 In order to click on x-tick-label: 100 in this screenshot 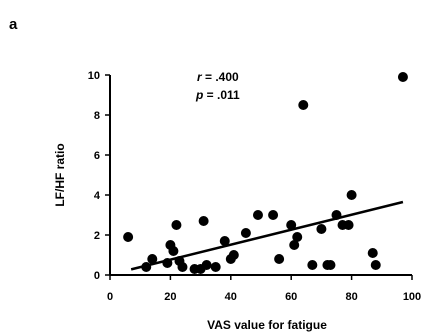, I will do `click(412, 297)`.